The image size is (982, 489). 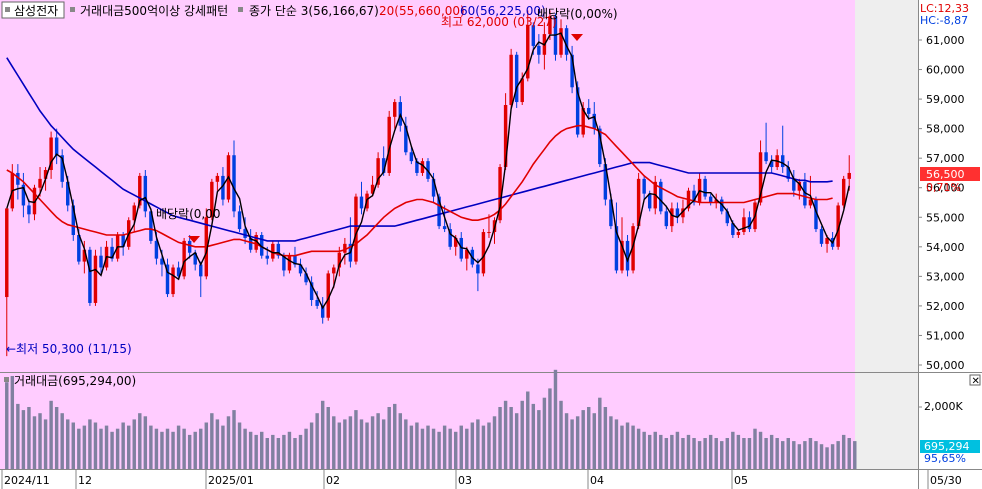 What do you see at coordinates (975, 380) in the screenshot?
I see `volume-panel-close-button` at bounding box center [975, 380].